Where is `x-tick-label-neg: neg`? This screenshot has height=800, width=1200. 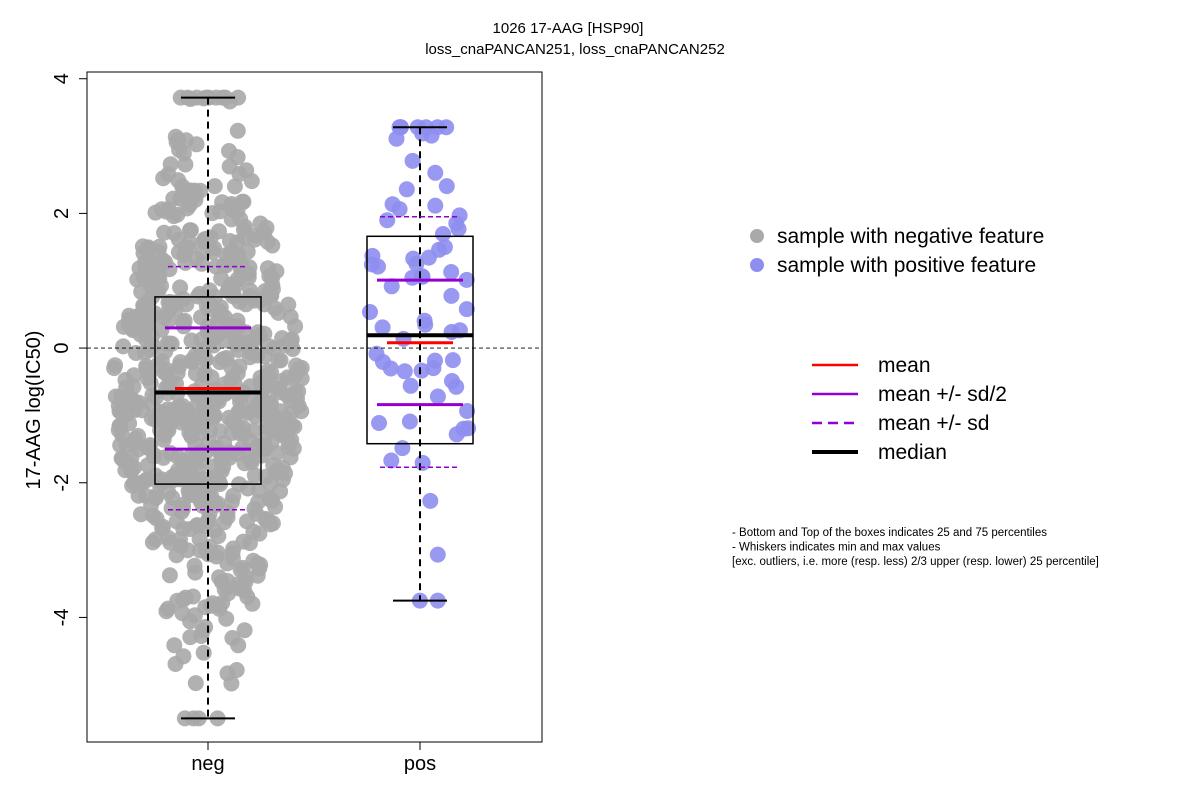
x-tick-label-neg: neg is located at coordinates (207, 764).